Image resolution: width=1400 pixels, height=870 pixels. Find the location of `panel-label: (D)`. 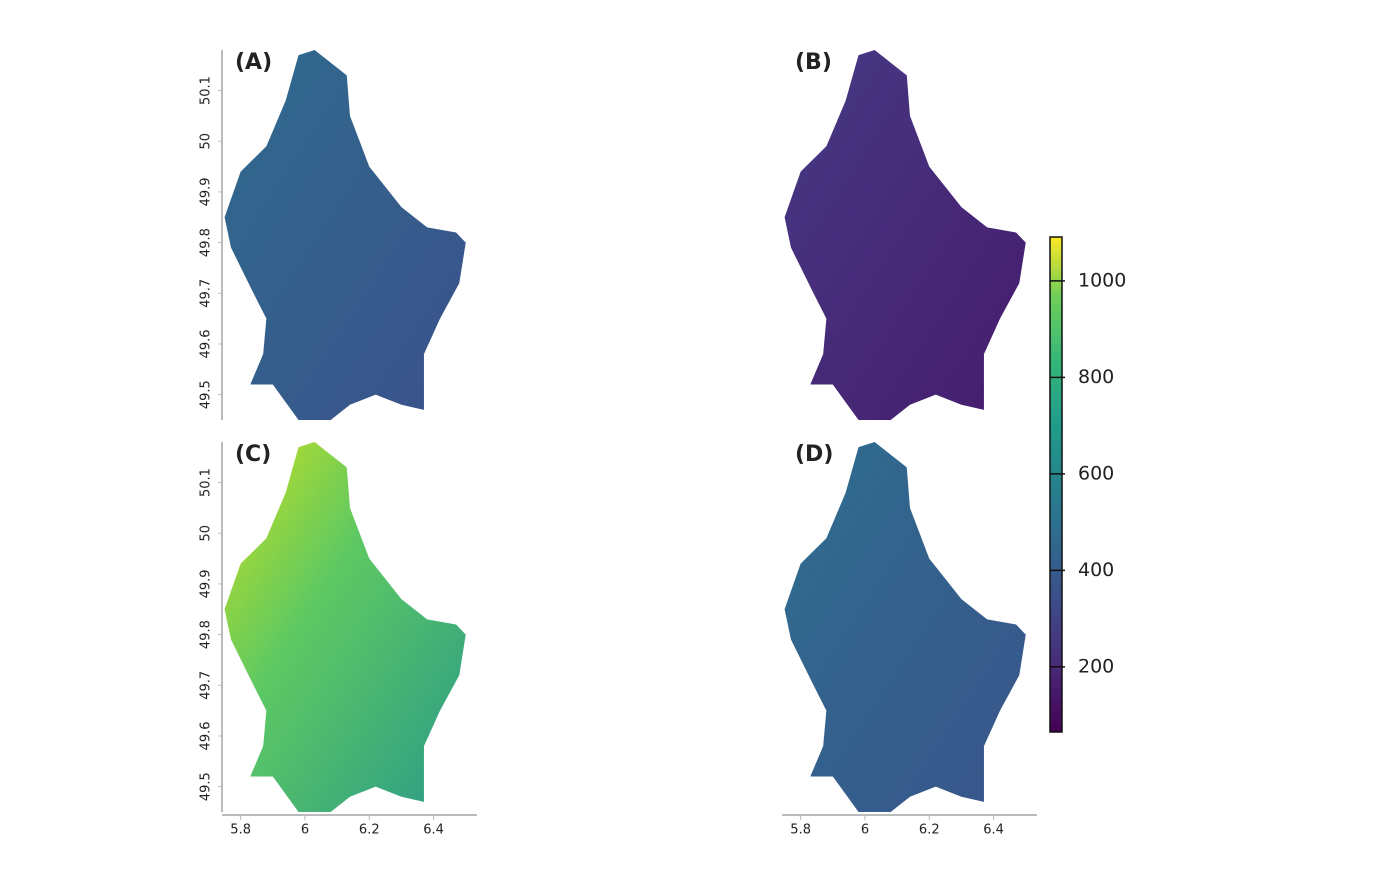

panel-label: (D) is located at coordinates (814, 454).